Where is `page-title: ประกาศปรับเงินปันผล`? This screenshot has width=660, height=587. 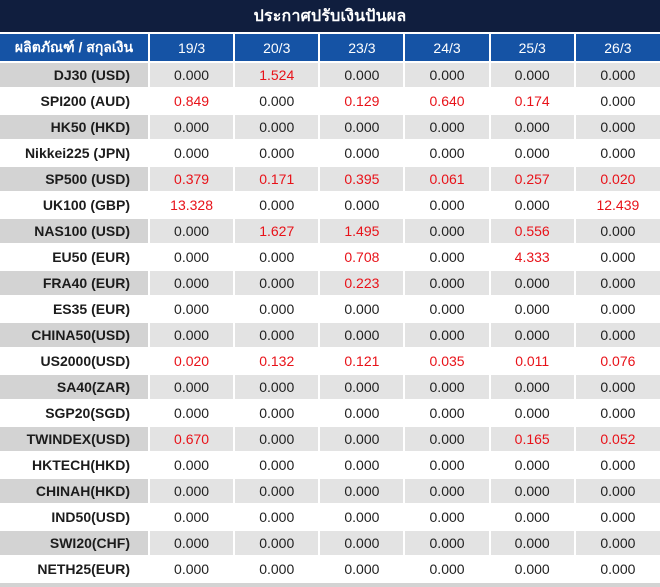 page-title: ประกาศปรับเงินปันผล is located at coordinates (330, 17).